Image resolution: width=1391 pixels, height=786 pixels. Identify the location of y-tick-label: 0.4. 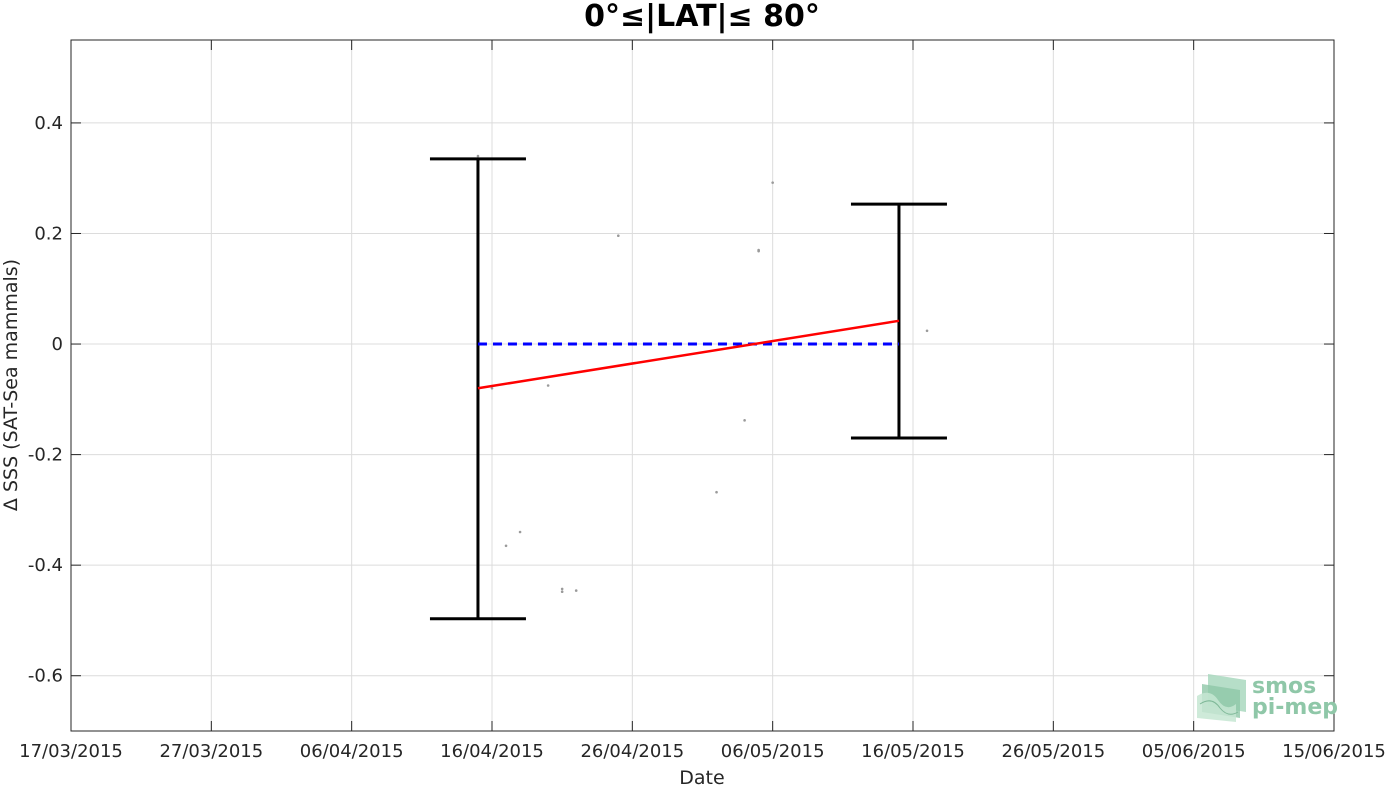
(48, 123).